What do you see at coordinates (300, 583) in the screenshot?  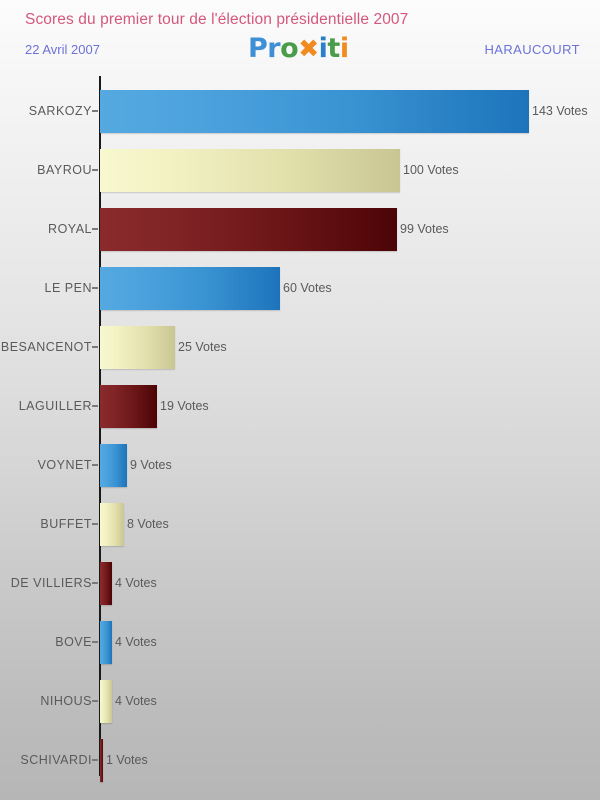 I see `bar-row: DE VILLIERS 4 Votes` at bounding box center [300, 583].